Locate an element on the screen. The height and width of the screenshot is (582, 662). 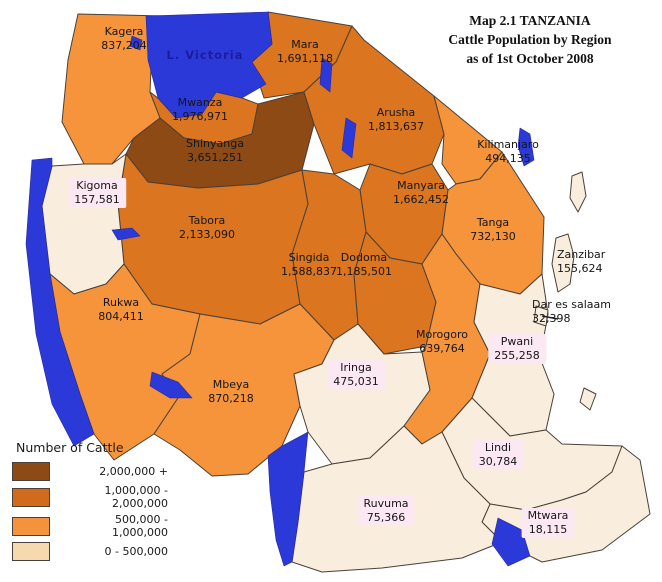
region-dar-es-salaam is located at coordinates (541, 316).